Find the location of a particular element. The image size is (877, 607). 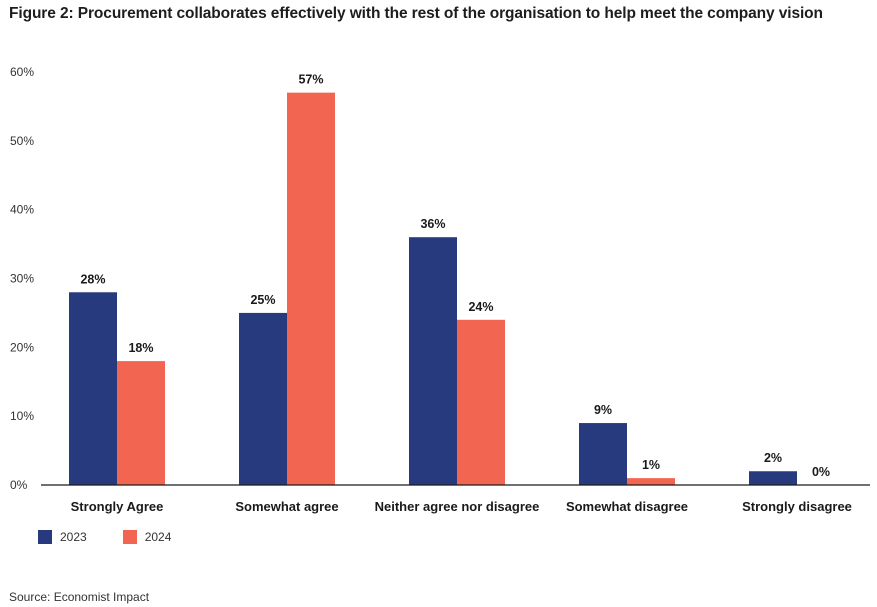

bar-2023-somewhat-disagree is located at coordinates (603, 454).